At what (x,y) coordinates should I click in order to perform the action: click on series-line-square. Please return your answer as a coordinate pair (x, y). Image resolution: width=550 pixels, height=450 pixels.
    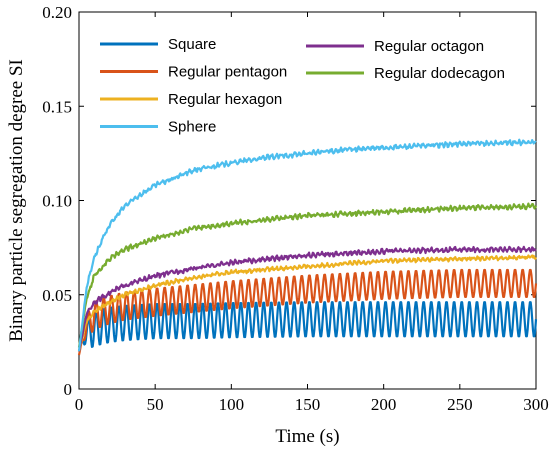
    Looking at the image, I should click on (307, 324).